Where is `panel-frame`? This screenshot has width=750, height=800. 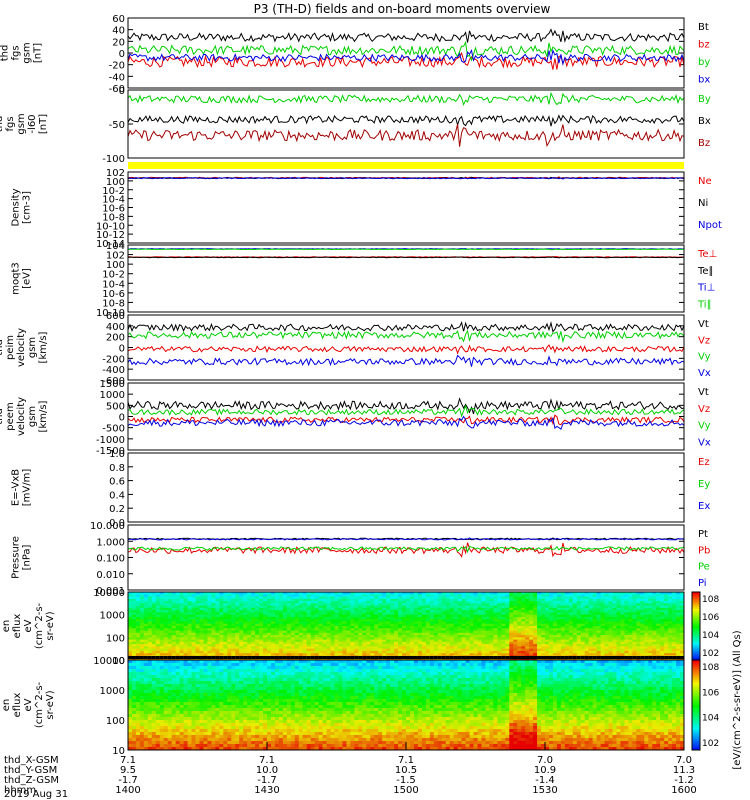 panel-frame is located at coordinates (406, 487).